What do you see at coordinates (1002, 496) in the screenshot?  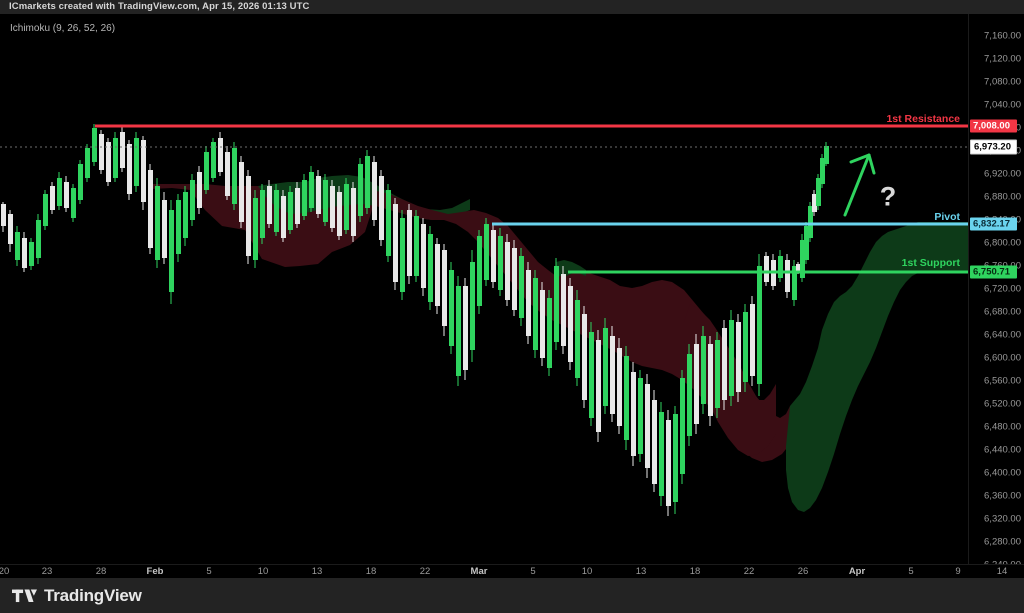 I see `price-tick: 6,360.00` at bounding box center [1002, 496].